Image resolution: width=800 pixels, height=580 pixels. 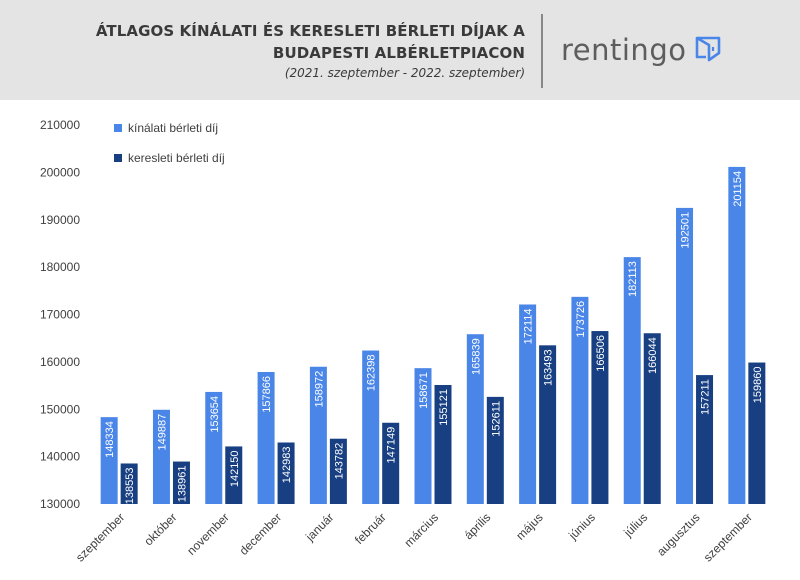 I want to click on data-label: 166506, so click(x=601, y=353).